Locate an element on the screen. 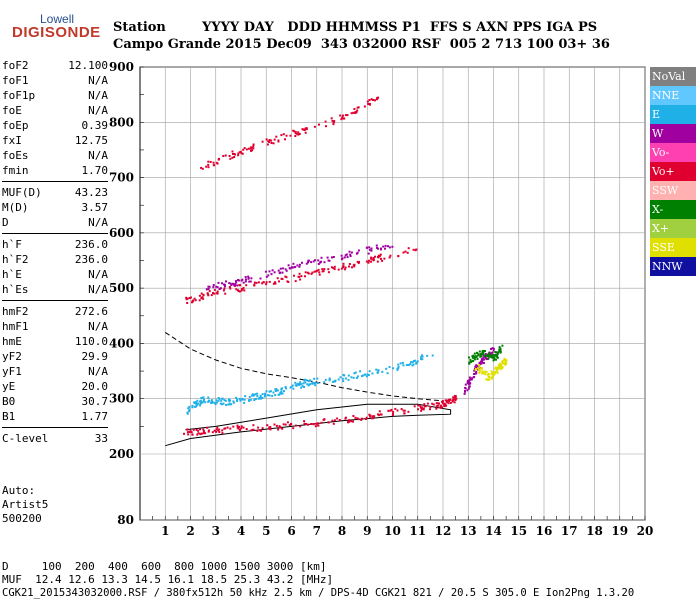 The image size is (700, 600). param-row: C-level 33 is located at coordinates (55, 438).